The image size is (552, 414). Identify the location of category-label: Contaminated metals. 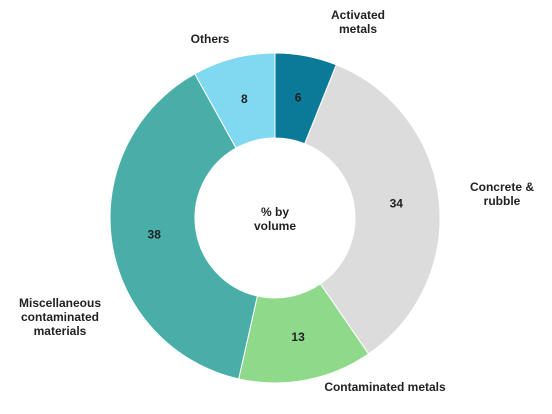
(385, 387).